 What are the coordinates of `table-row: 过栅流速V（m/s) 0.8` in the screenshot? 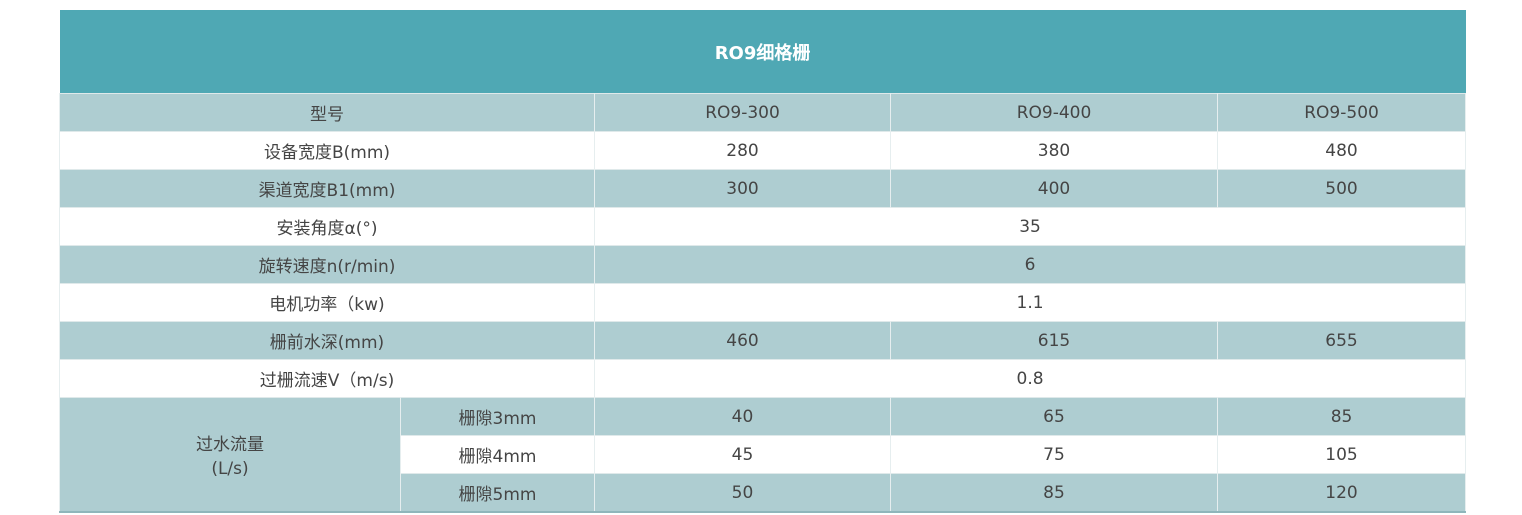 It's located at (763, 378).